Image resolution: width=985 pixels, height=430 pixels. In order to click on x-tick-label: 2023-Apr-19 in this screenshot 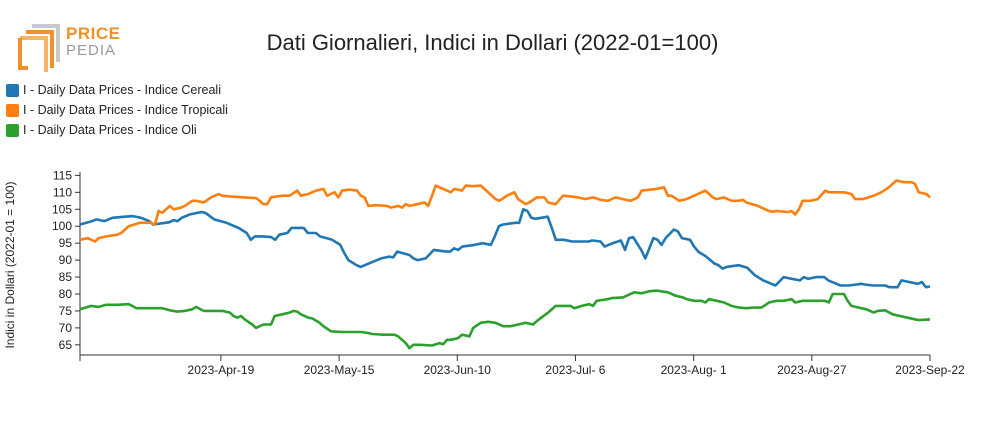, I will do `click(221, 370)`.